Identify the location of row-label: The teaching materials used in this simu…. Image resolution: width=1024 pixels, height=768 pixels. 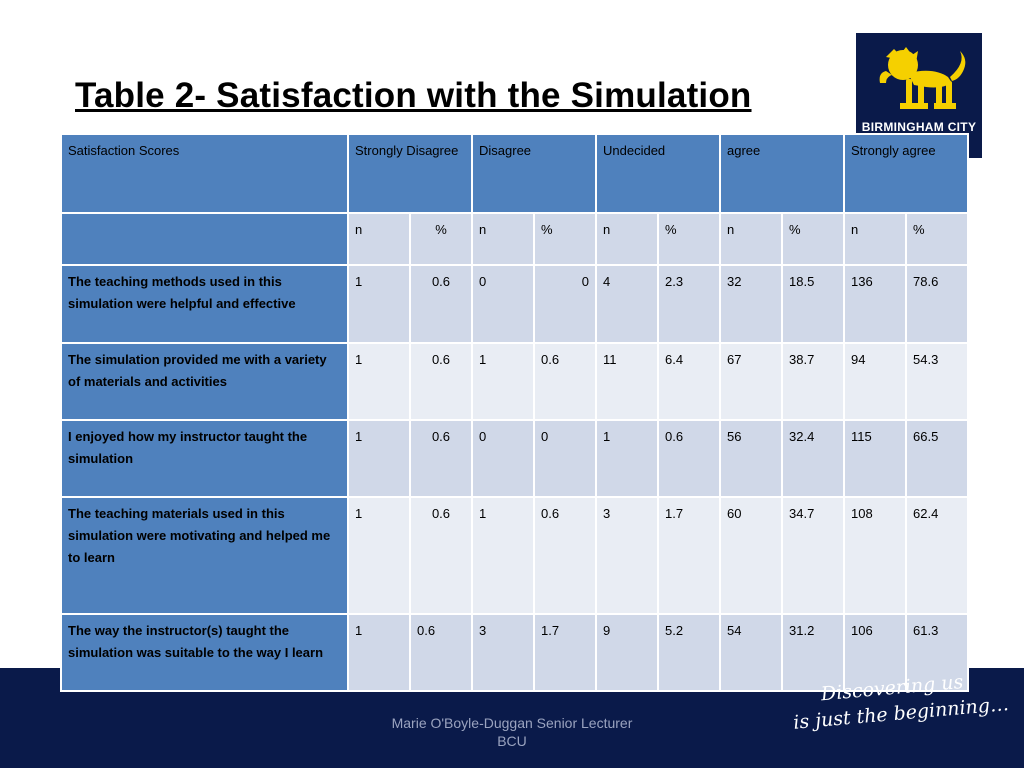
(204, 555).